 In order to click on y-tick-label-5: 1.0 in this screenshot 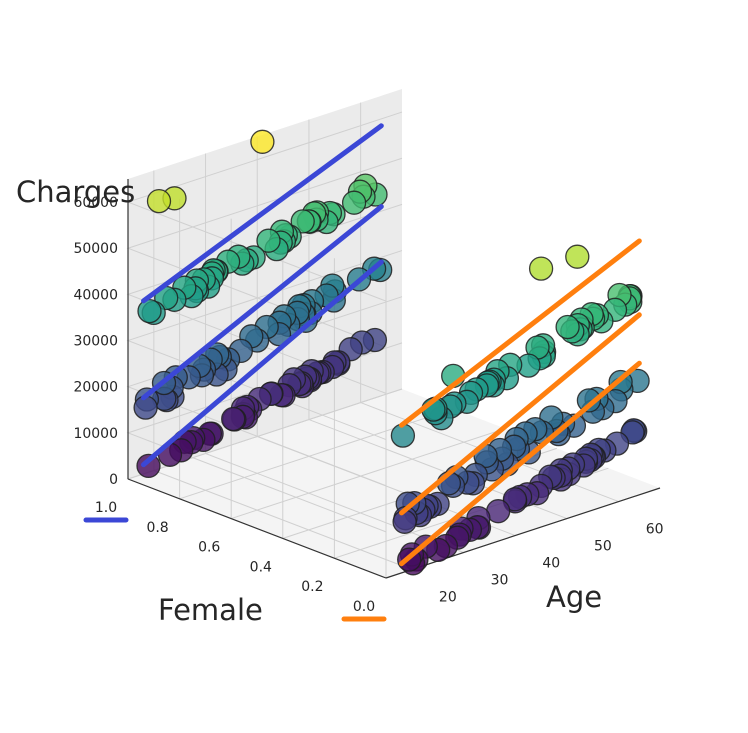, I will do `click(106, 508)`.